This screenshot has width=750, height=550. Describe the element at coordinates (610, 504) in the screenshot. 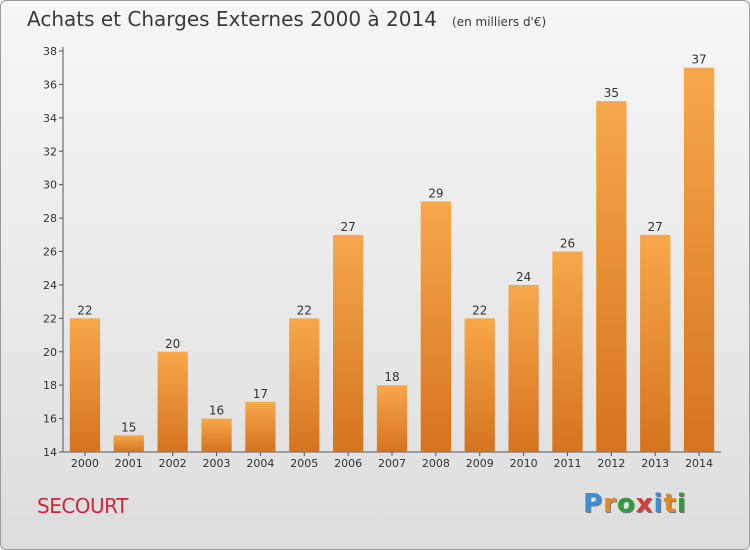

I see `logo-letter: r` at that location.